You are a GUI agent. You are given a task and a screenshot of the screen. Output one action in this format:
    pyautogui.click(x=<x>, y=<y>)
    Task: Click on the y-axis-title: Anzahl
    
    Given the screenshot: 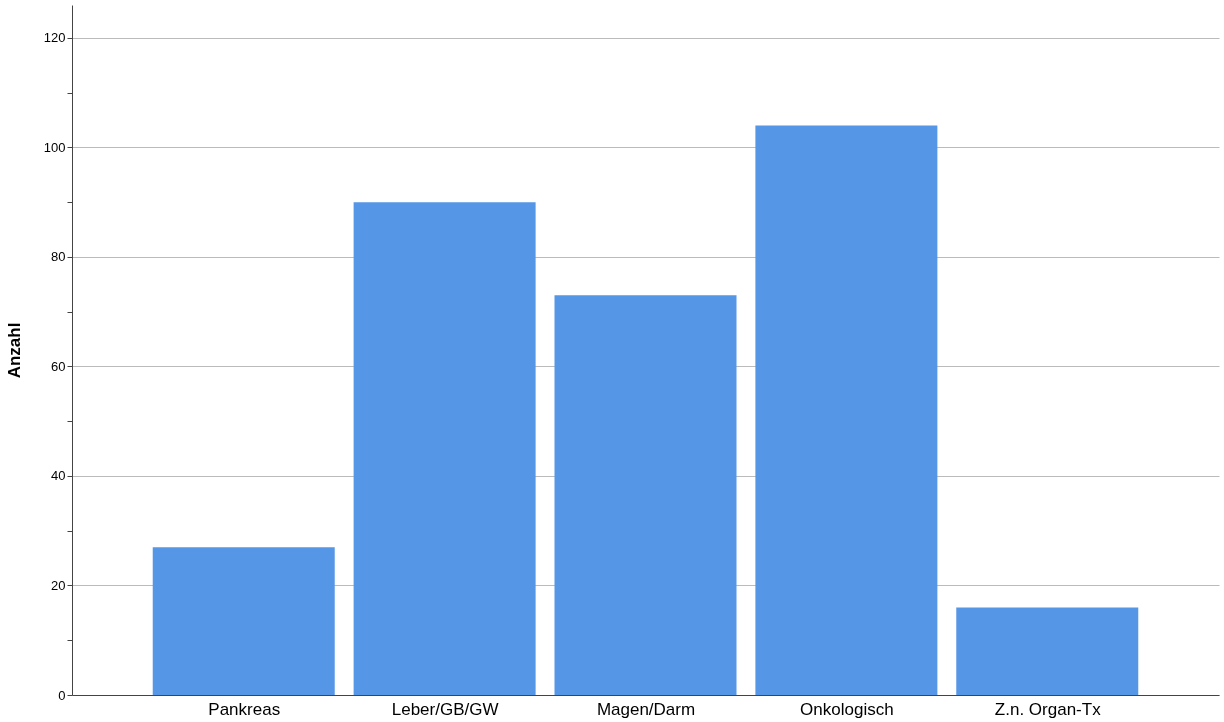 What is the action you would take?
    pyautogui.click(x=14, y=350)
    